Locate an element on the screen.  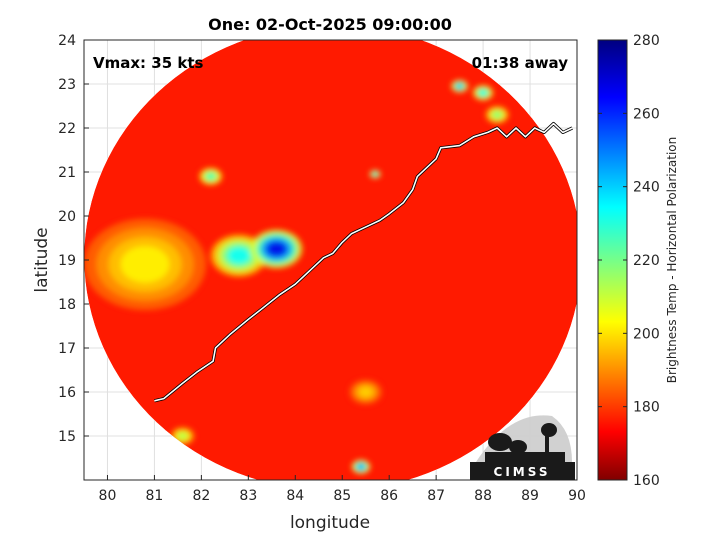
colorbar-tick-label: 160 is located at coordinates (646, 481).